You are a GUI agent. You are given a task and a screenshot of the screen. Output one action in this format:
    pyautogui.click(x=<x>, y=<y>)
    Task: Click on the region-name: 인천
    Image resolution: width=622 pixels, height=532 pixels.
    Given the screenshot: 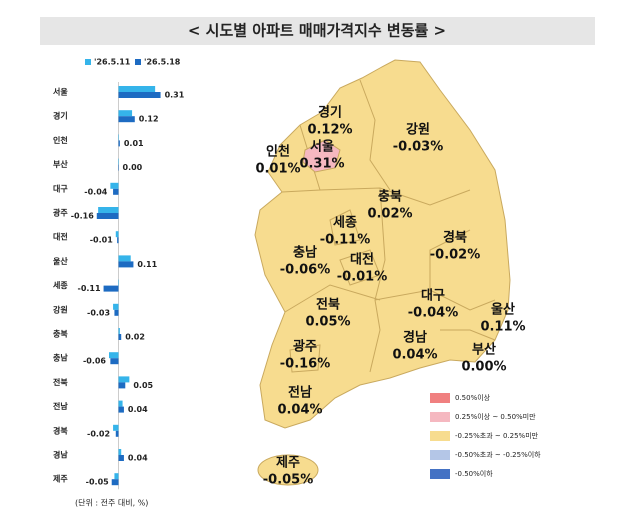 What is the action you would take?
    pyautogui.click(x=278, y=152)
    